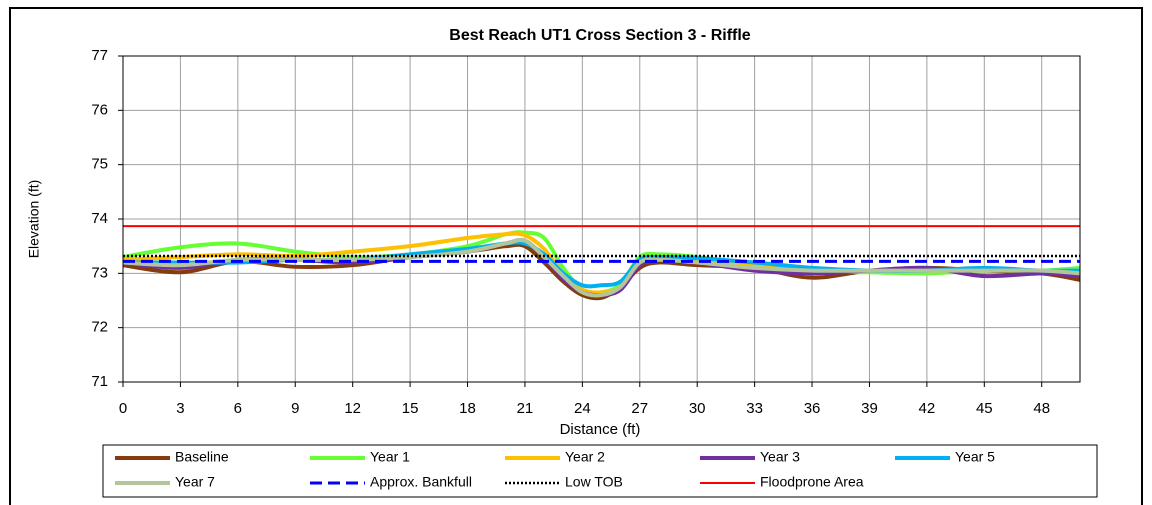 The height and width of the screenshot is (505, 1152). Describe the element at coordinates (352, 408) in the screenshot. I see `x-tick-label: 12` at that location.